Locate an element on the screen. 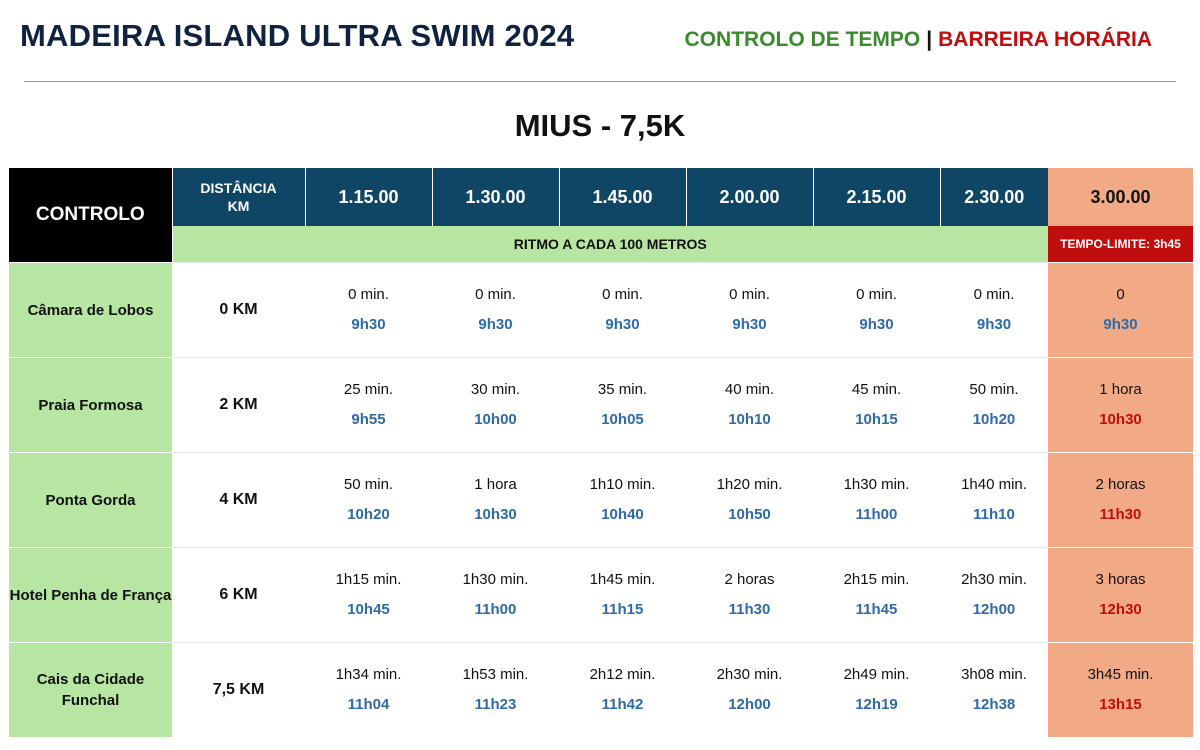 The image size is (1200, 750). pace-cell: 50 min. 10h20 is located at coordinates (368, 500).